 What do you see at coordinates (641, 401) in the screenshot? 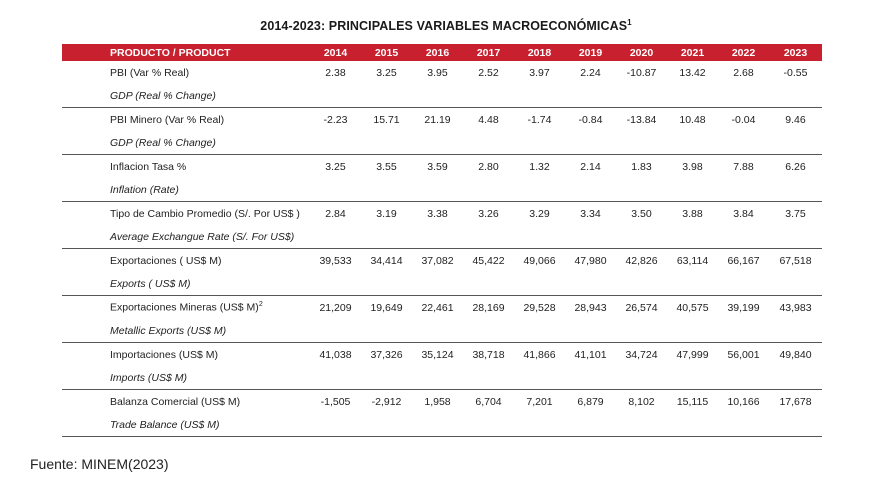
I see `value-cell: 8,102` at bounding box center [641, 401].